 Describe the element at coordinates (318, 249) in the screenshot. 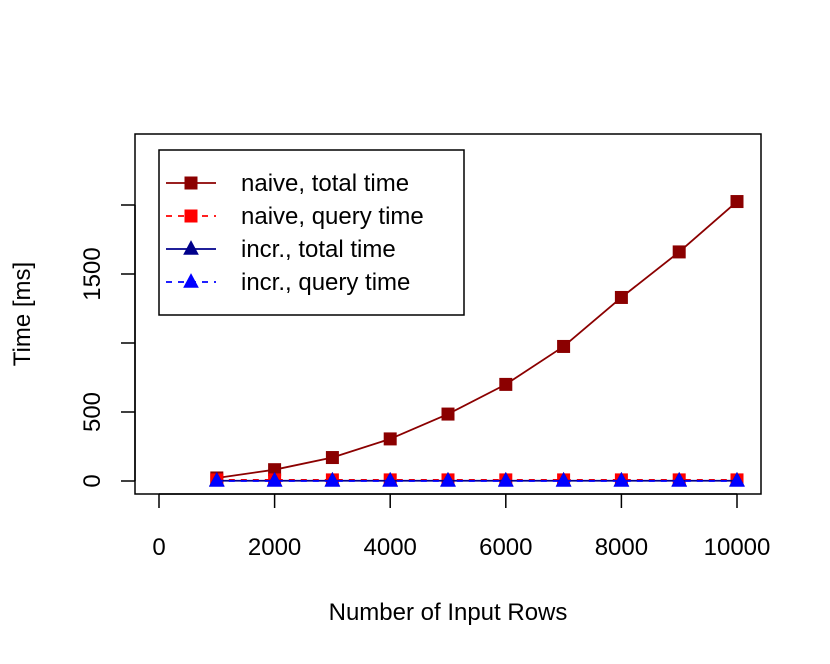

I see `legend-label: incr., total time` at that location.